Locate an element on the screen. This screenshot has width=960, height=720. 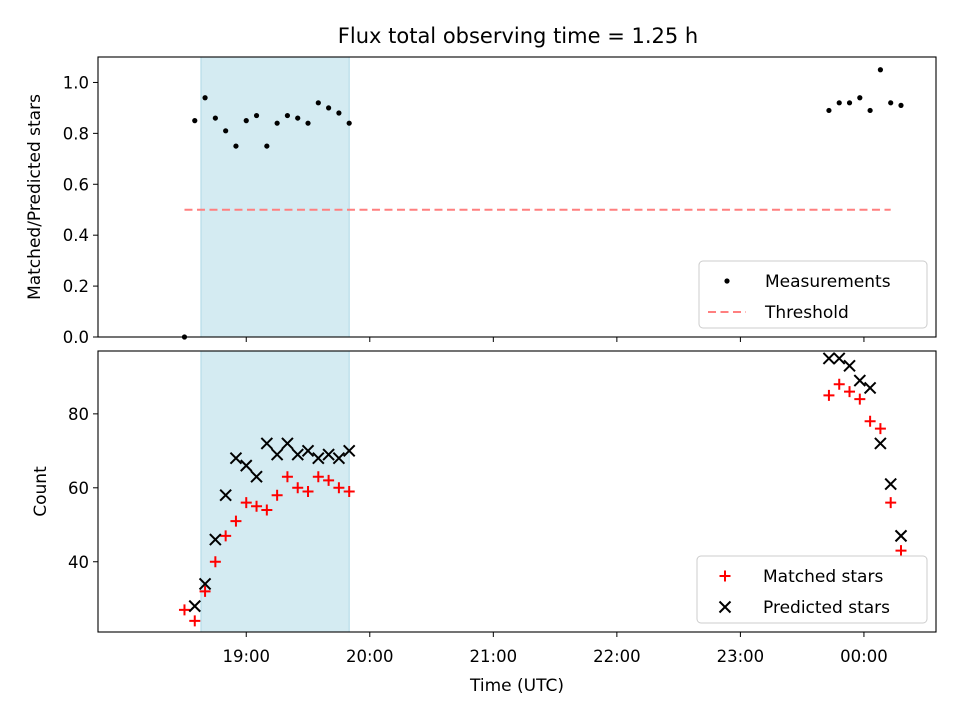
legend-label: Measurements is located at coordinates (828, 282).